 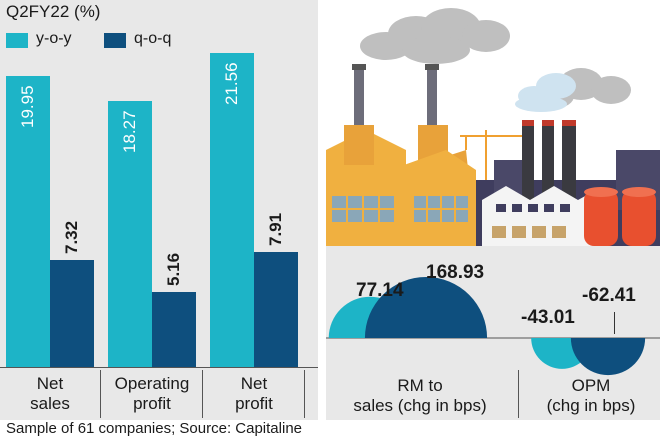 I want to click on bps-category-label-line: sales (chg in bps), so click(x=420, y=405).